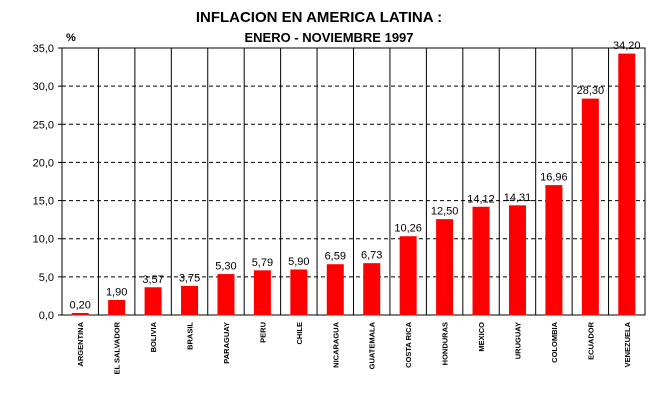 This screenshot has width=654, height=408. What do you see at coordinates (445, 343) in the screenshot?
I see `category-label: HONDURAS` at bounding box center [445, 343].